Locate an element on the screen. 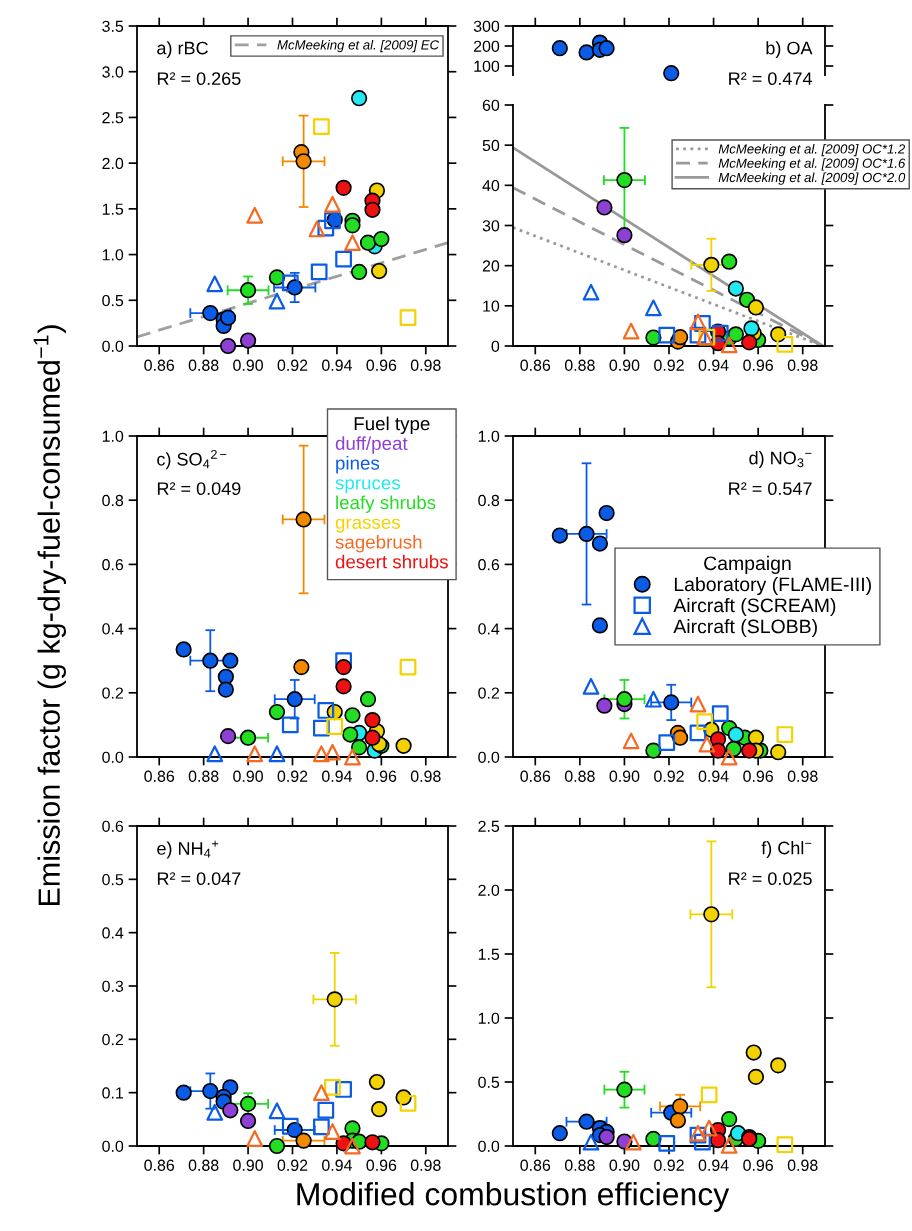 This screenshot has height=1231, width=912. text: grasses is located at coordinates (367, 525).